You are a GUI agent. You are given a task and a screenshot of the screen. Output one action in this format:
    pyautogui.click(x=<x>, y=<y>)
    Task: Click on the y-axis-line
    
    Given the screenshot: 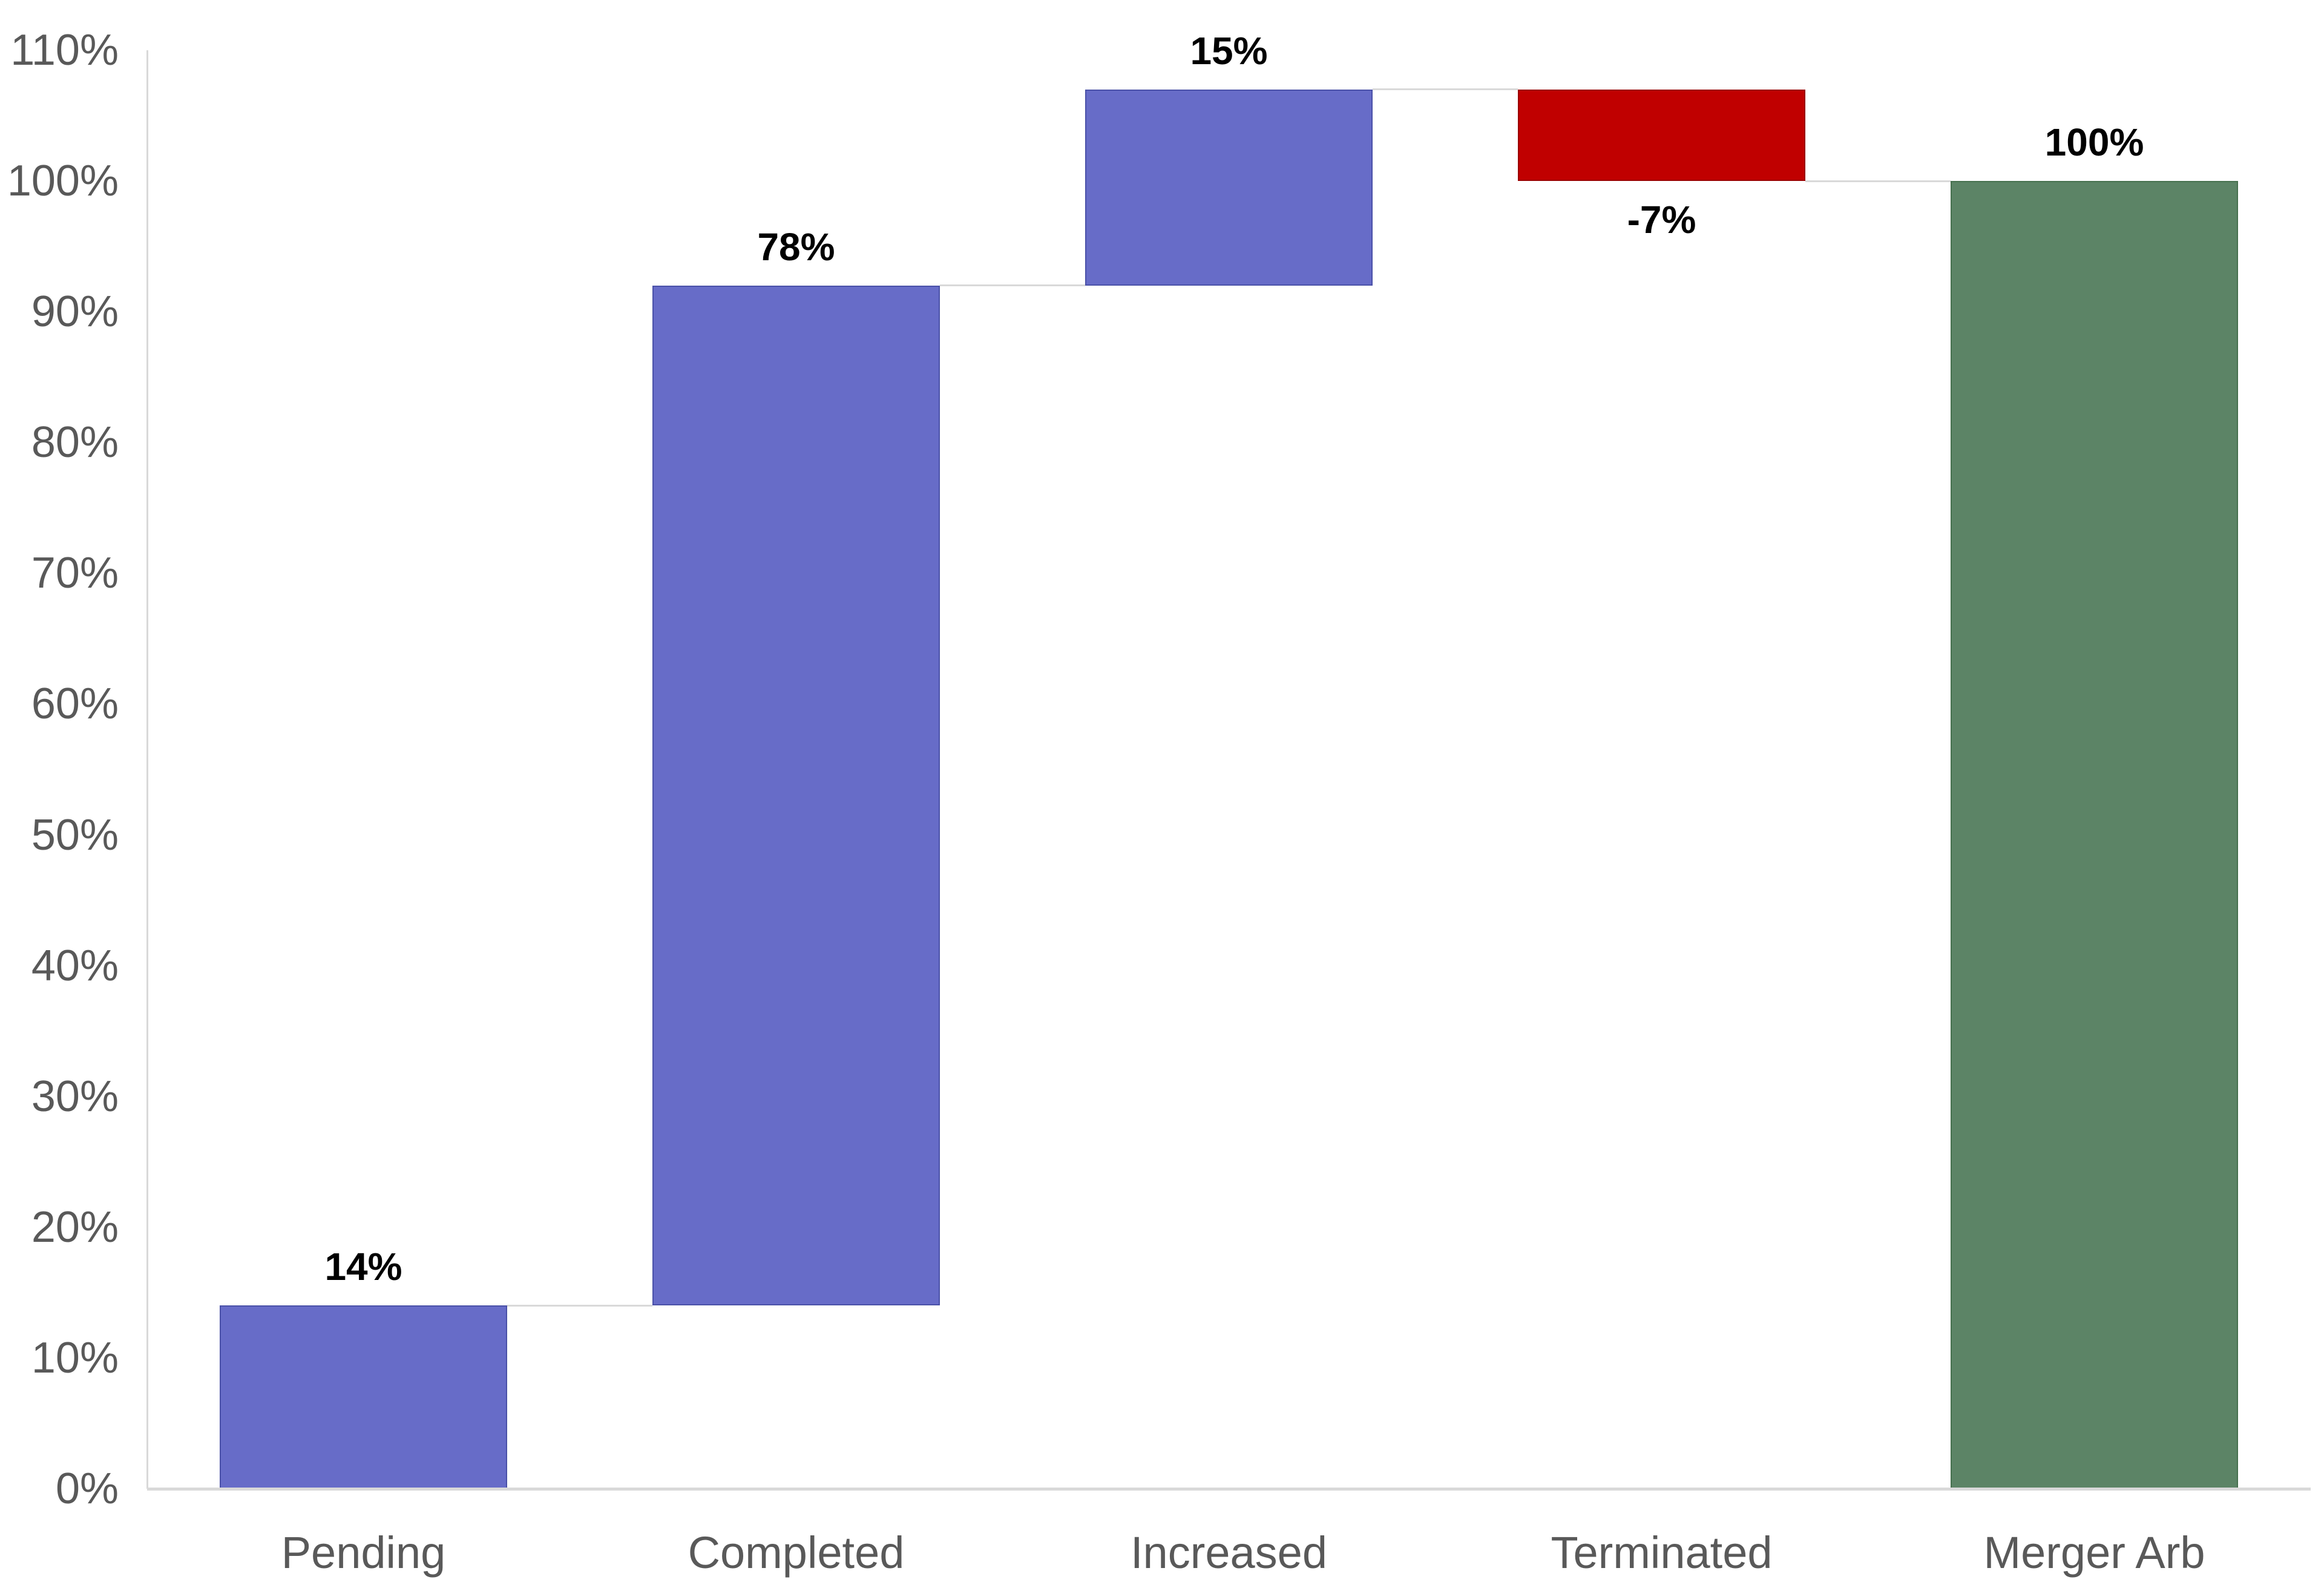 What is the action you would take?
    pyautogui.click(x=147, y=770)
    